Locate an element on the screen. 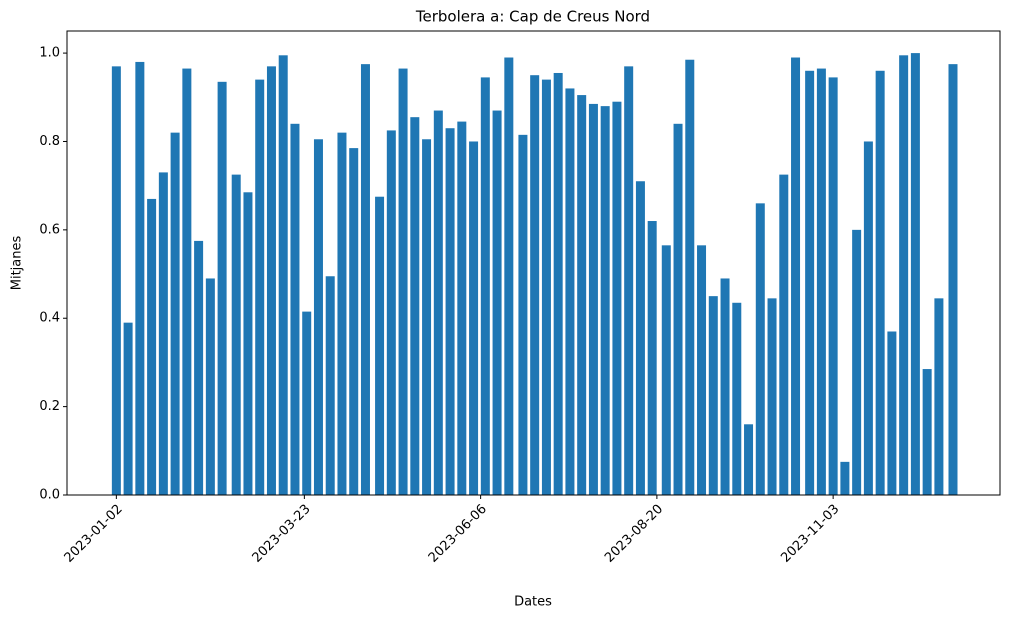  x-tick-label: 2023-11-03 is located at coordinates (810, 534).